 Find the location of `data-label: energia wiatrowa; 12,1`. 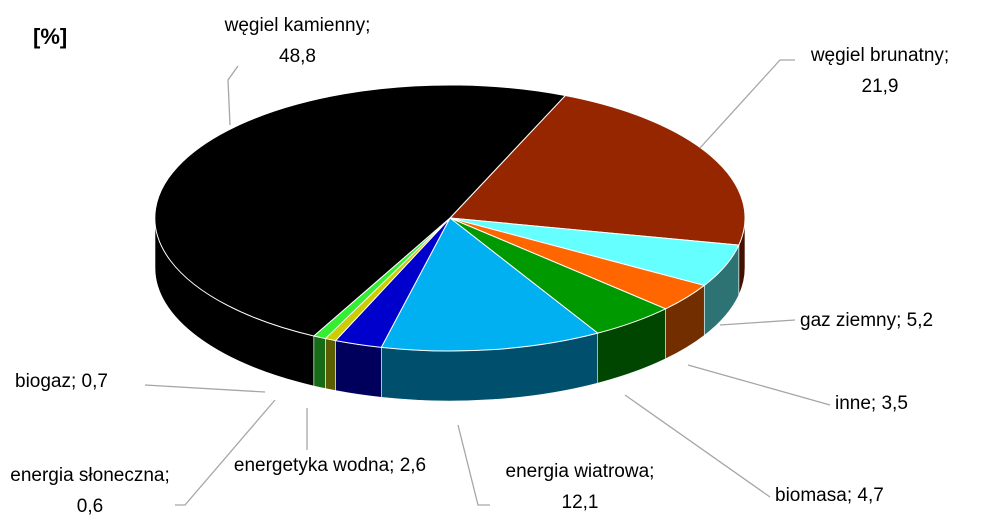

data-label: energia wiatrowa; 12,1 is located at coordinates (580, 487).